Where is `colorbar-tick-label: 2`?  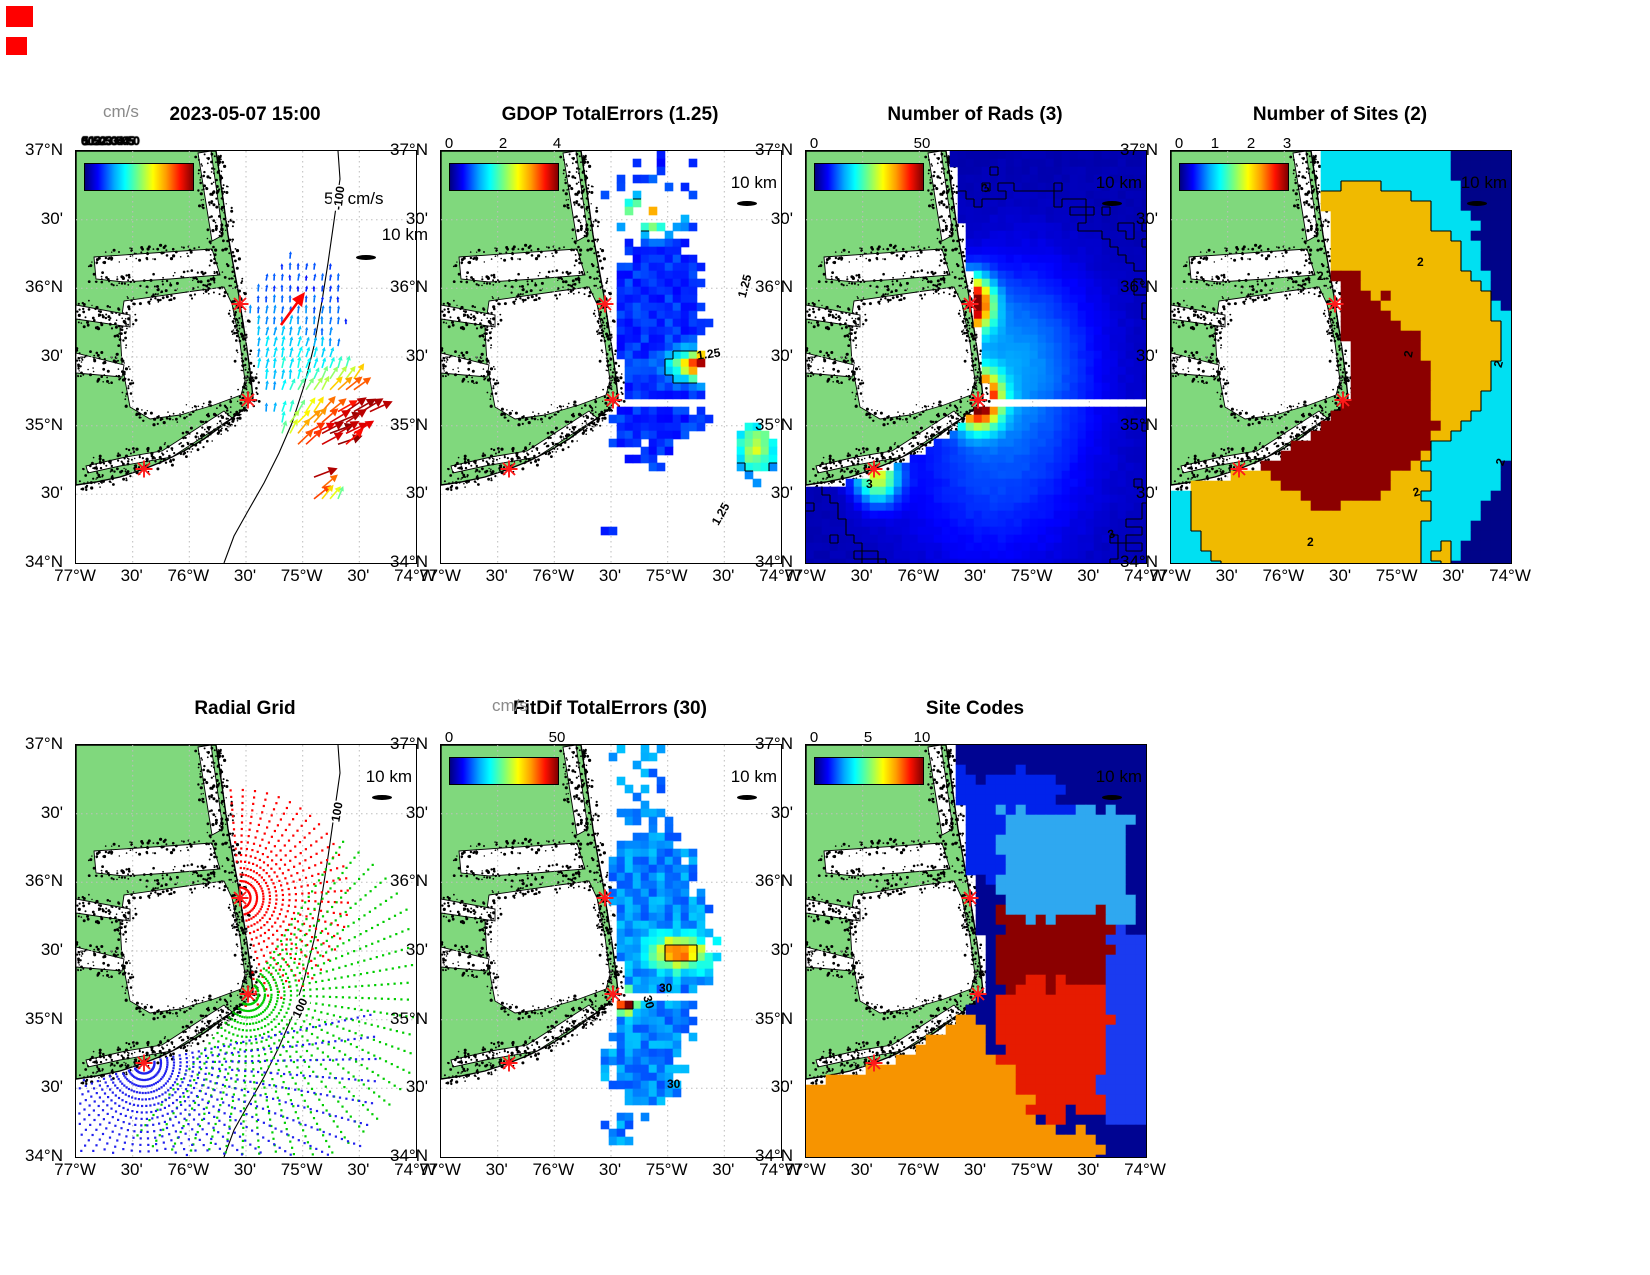
colorbar-tick-label: 2 is located at coordinates (503, 143).